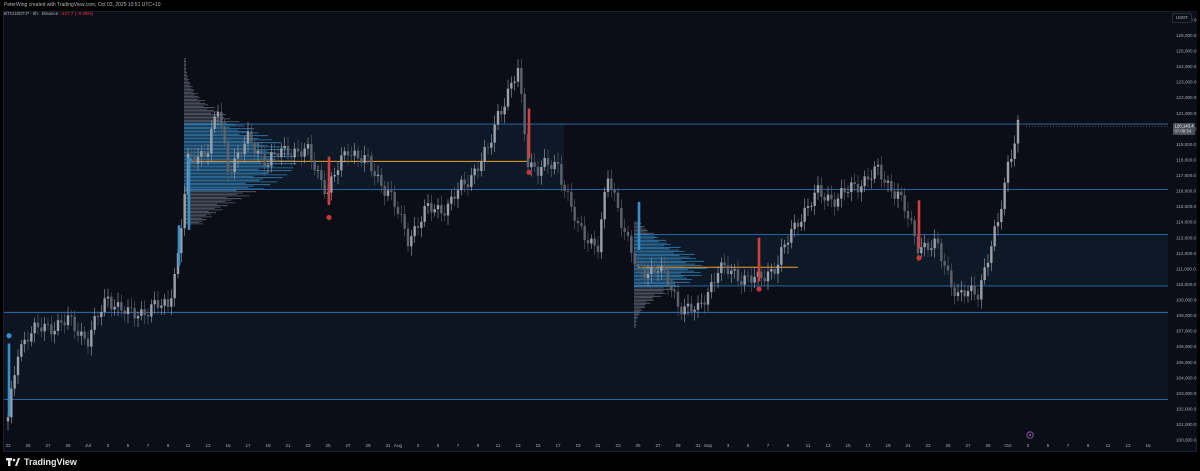 Image resolution: width=1200 pixels, height=471 pixels. Describe the element at coordinates (128, 445) in the screenshot. I see `time-tick-label: 5` at that location.